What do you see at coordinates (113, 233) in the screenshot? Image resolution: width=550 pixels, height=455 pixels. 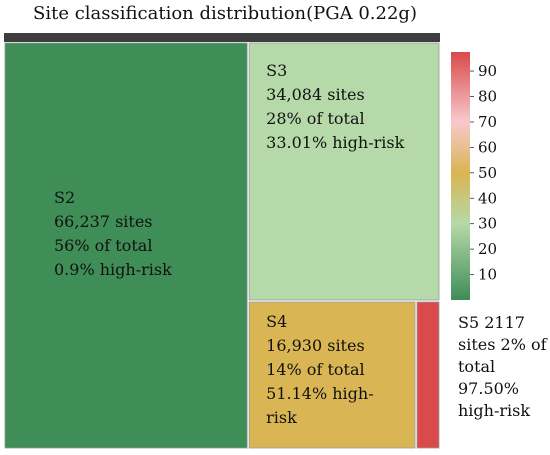 I see `cell-label-s2: S2 66,237 sites 56% of total 0.9% high-risk` at bounding box center [113, 233].